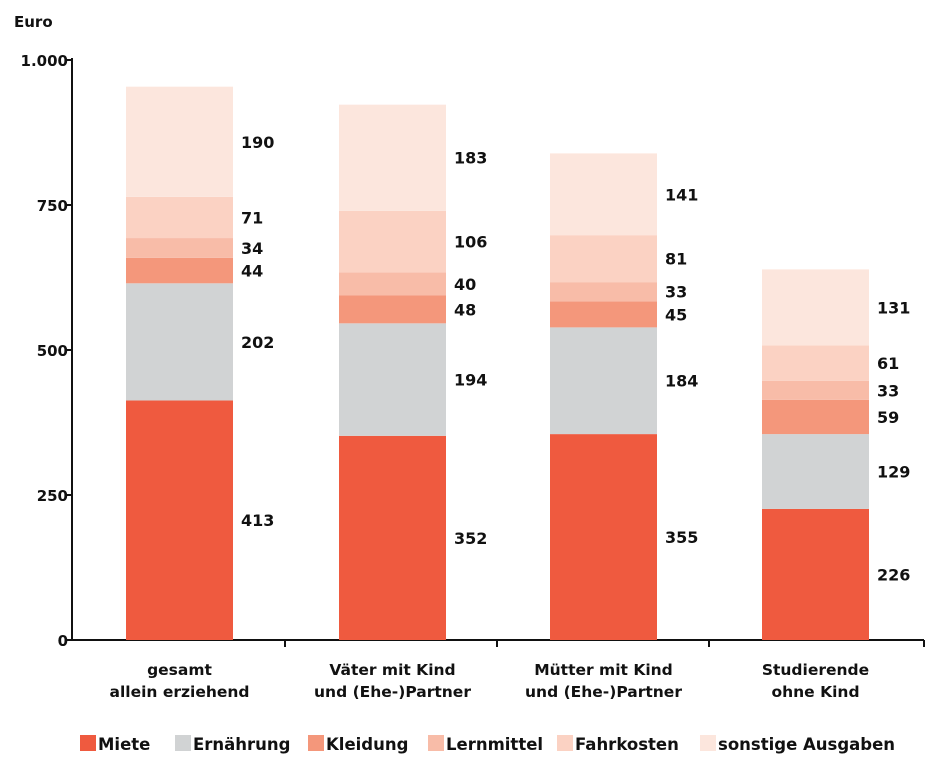  What do you see at coordinates (241, 744) in the screenshot?
I see `legend-label: Ernährung` at bounding box center [241, 744].